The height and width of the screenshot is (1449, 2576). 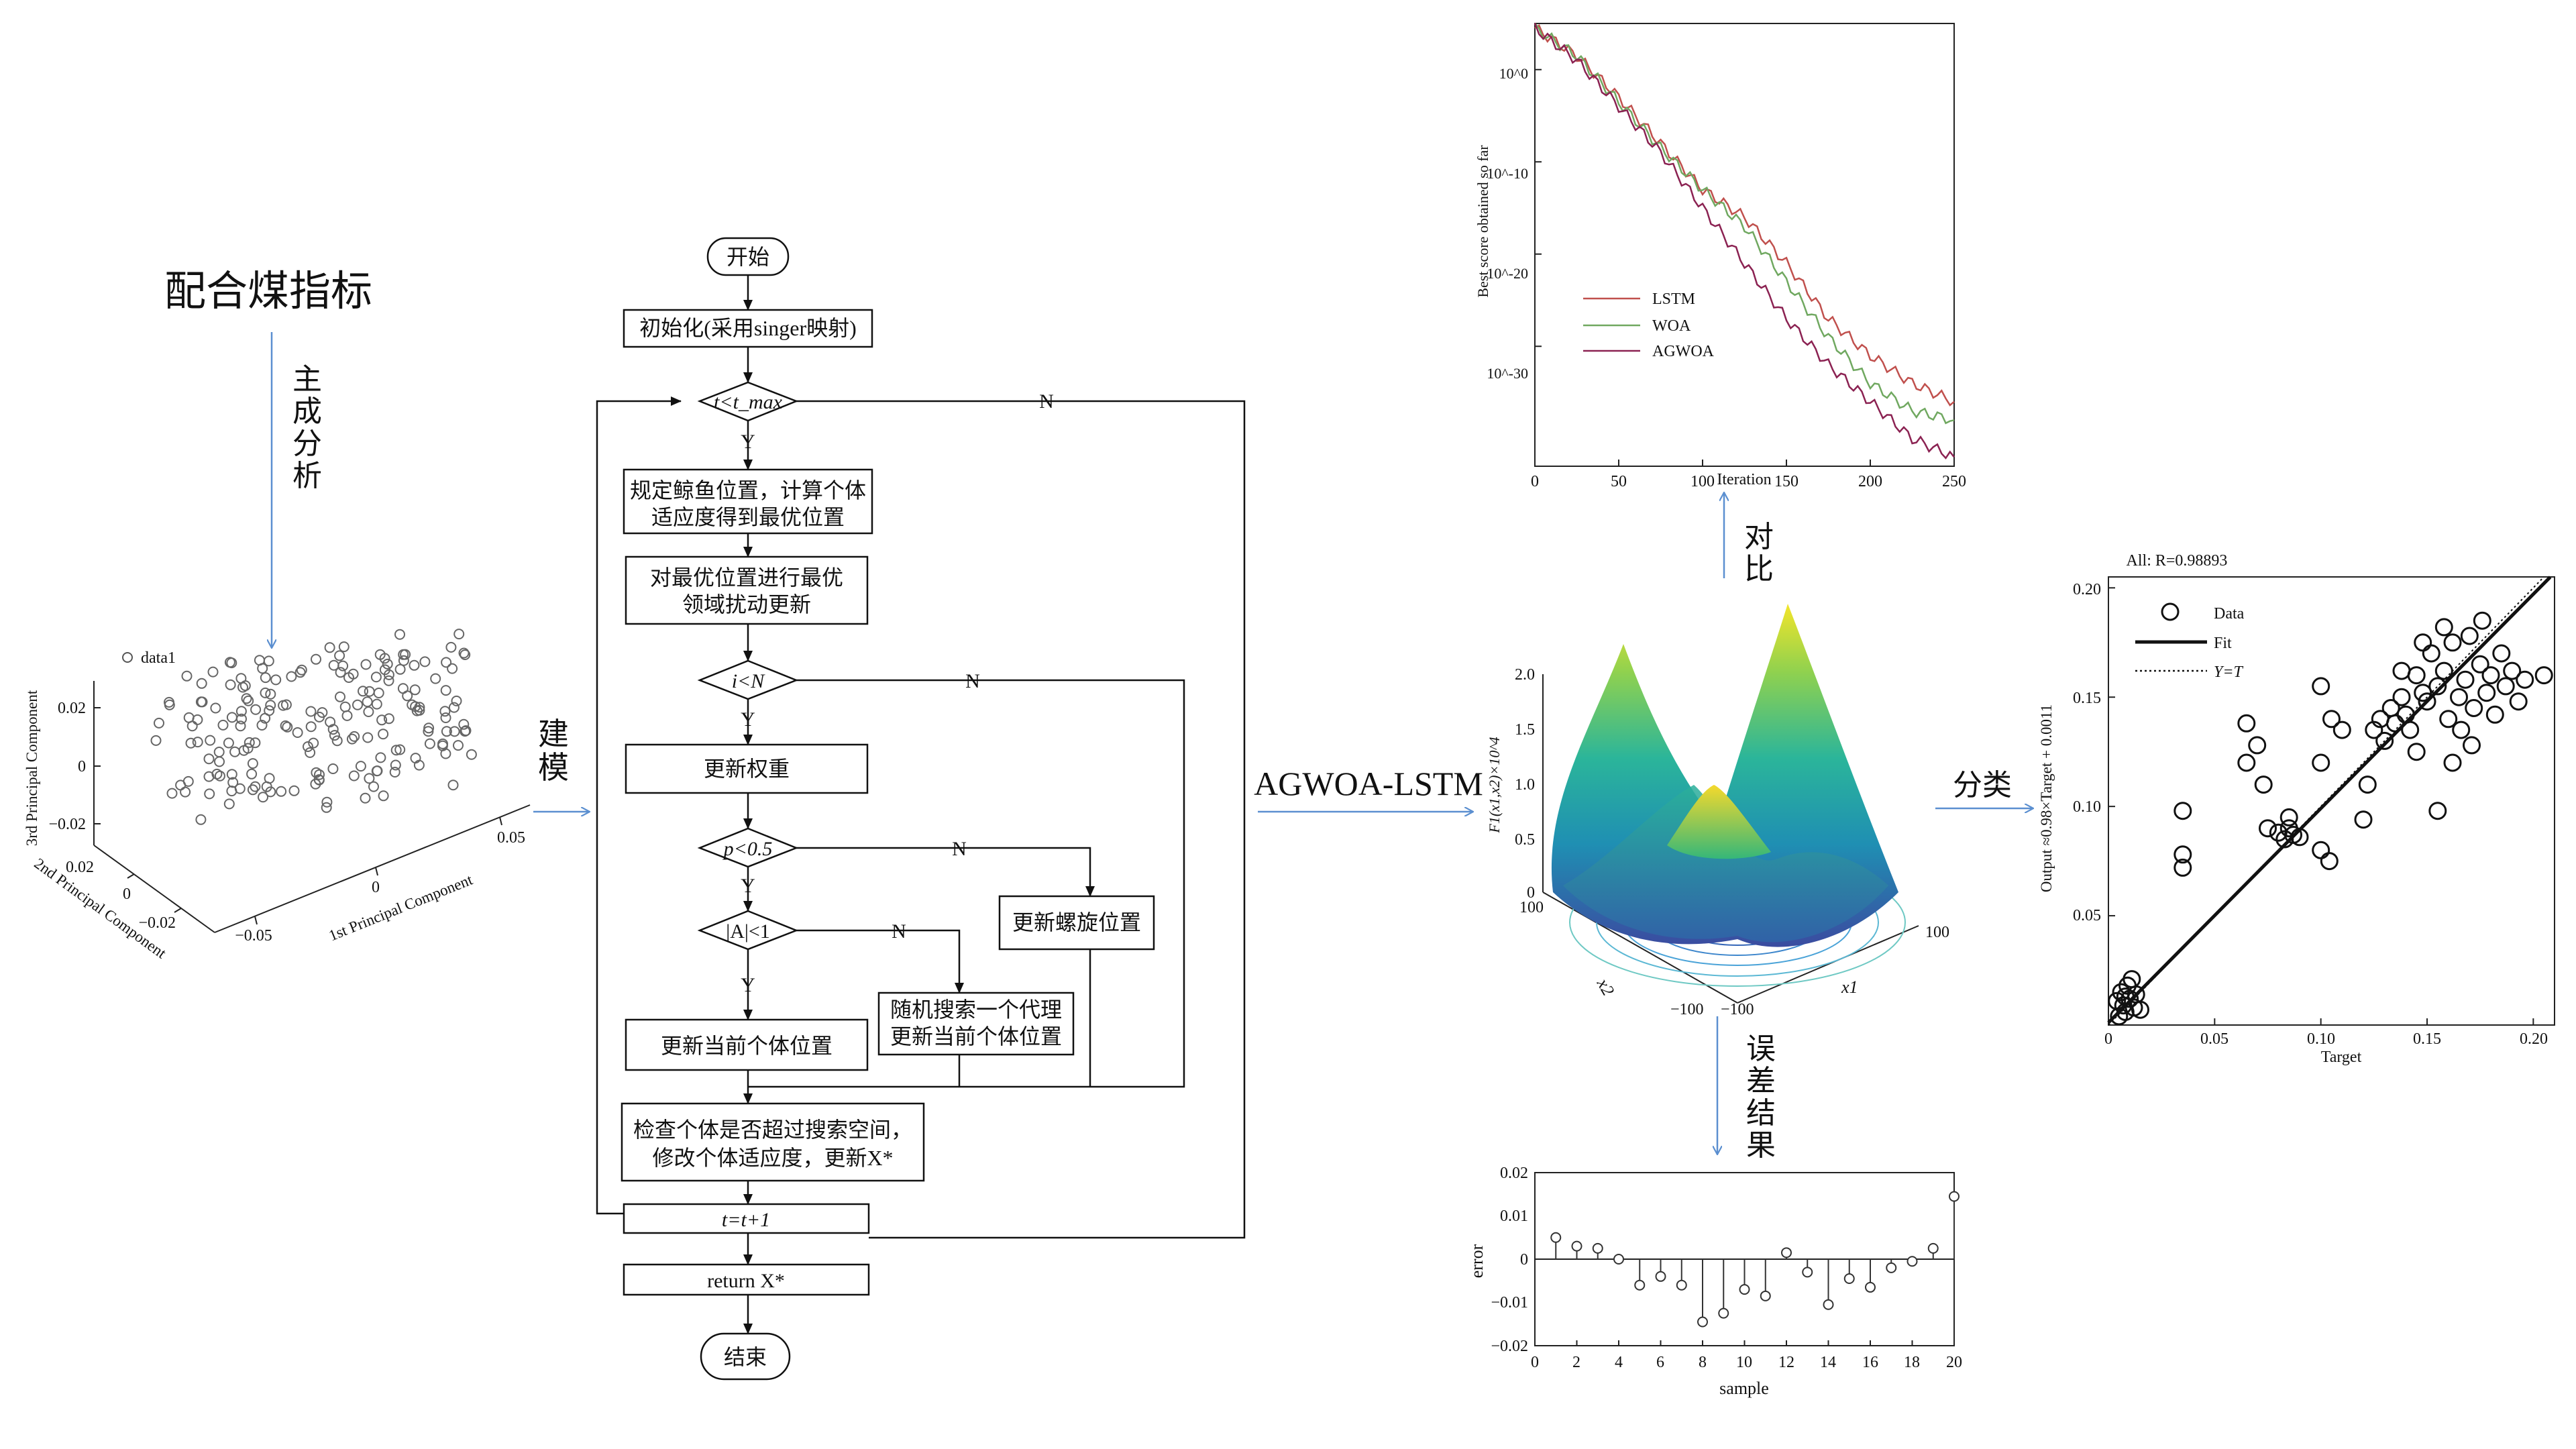 What do you see at coordinates (307, 476) in the screenshot?
I see `pca-label-char: 析` at bounding box center [307, 476].